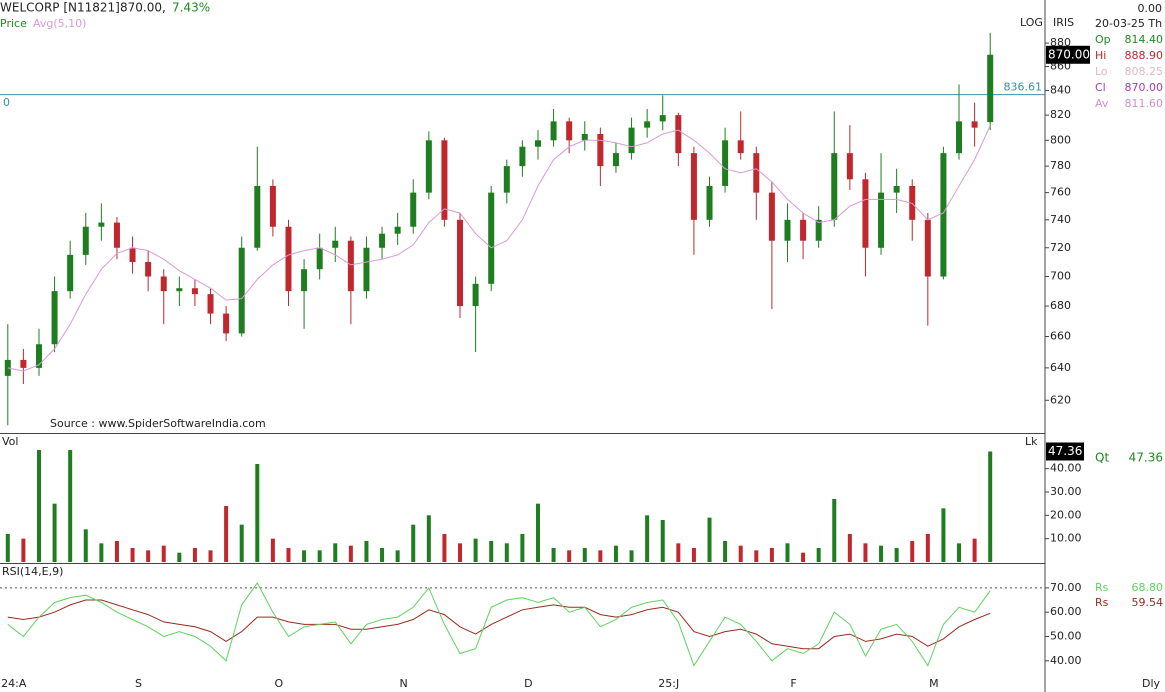 Image resolution: width=1165 pixels, height=692 pixels. What do you see at coordinates (1060, 90) in the screenshot?
I see `y-tick-label: 840` at bounding box center [1060, 90].